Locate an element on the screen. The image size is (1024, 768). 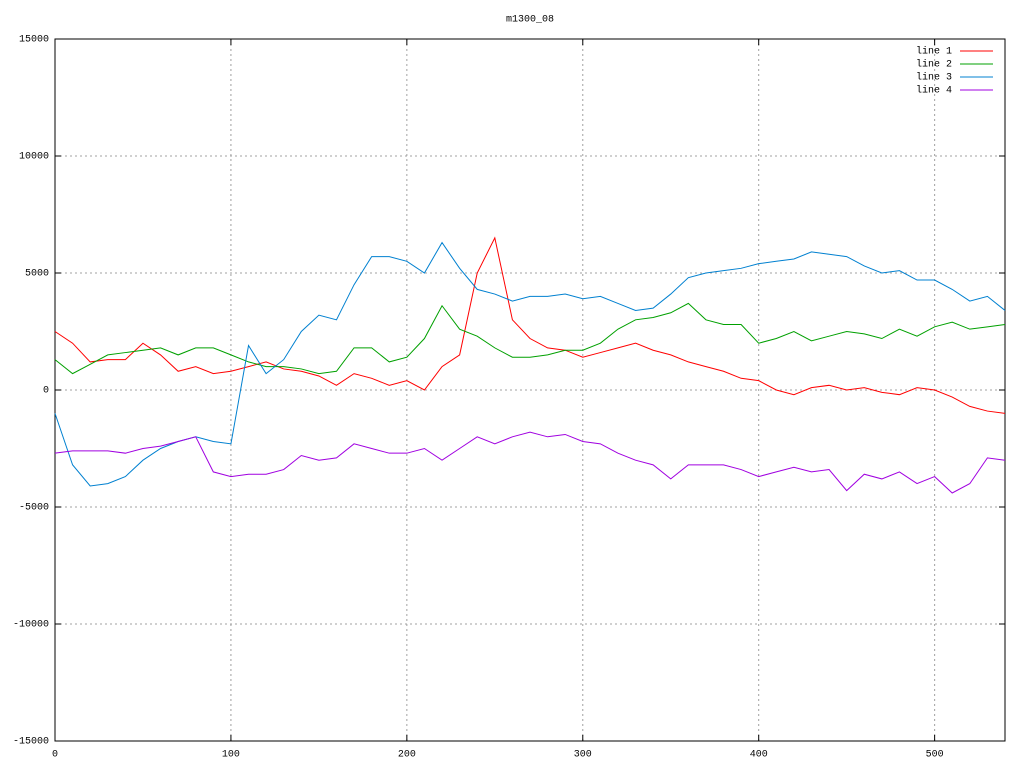
y-tick-label: -5000 is located at coordinates (34, 508).